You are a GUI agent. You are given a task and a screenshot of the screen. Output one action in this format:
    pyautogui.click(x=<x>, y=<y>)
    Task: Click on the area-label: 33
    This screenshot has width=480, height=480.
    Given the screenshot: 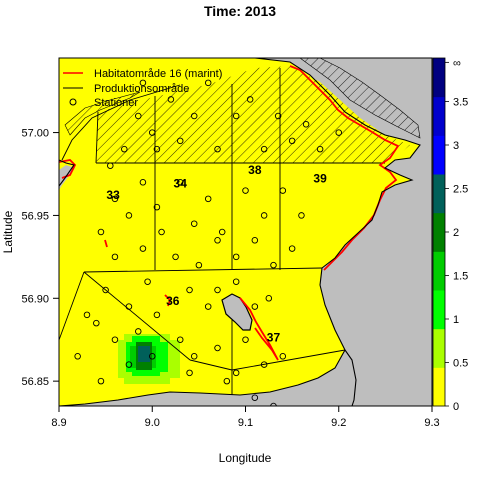 What is the action you would take?
    pyautogui.click(x=113, y=195)
    